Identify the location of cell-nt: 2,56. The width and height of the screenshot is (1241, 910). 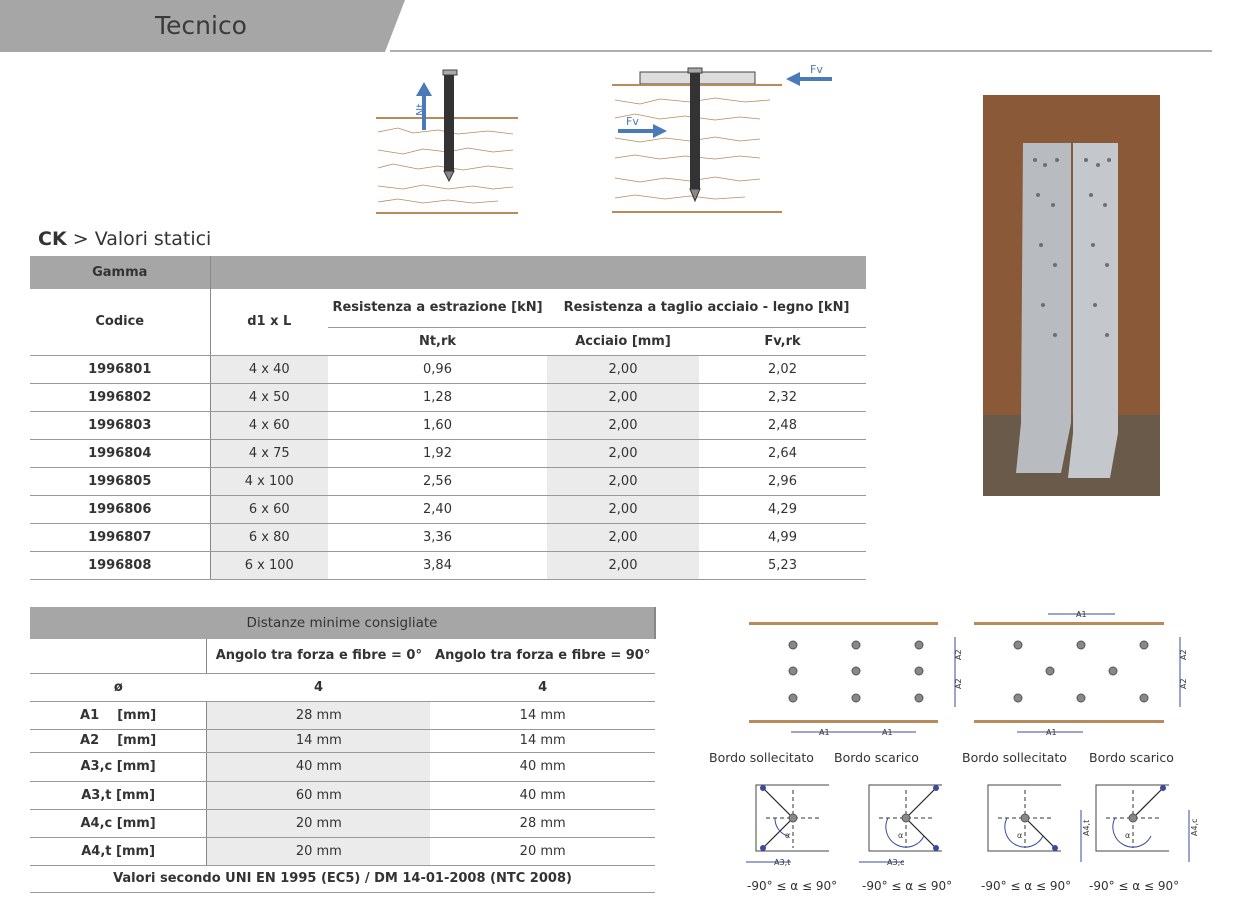
(437, 481).